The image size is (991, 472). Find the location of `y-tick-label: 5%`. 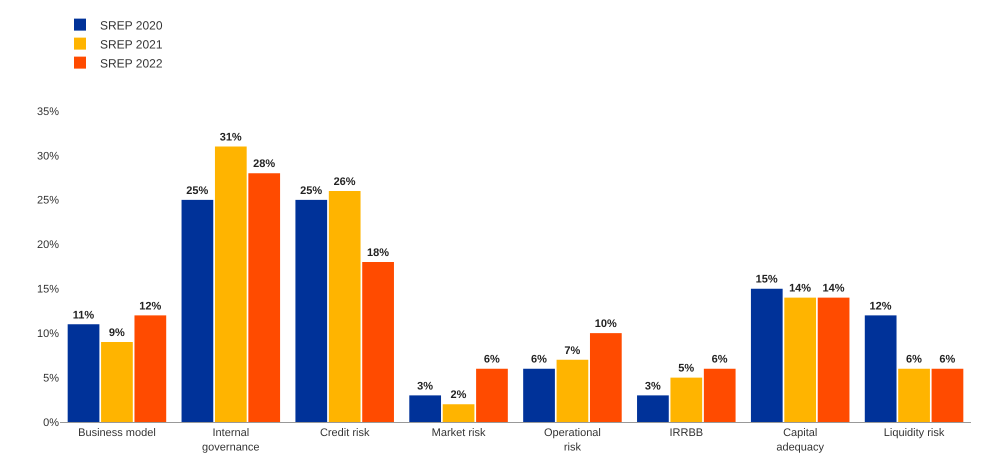

y-tick-label: 5% is located at coordinates (51, 378).